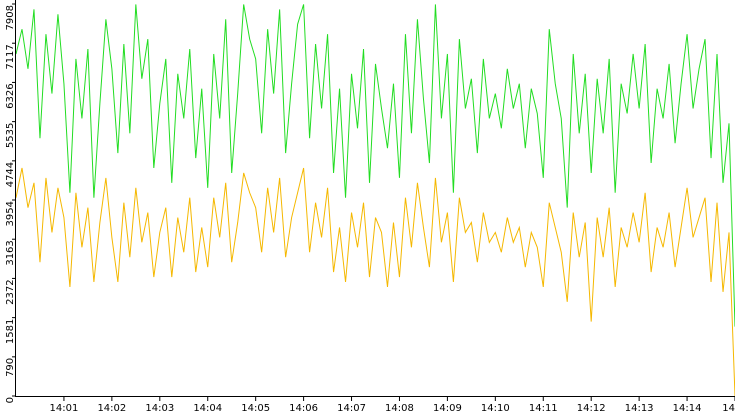 The height and width of the screenshot is (415, 735). Describe the element at coordinates (10, 135) in the screenshot. I see `y-tick-label: 5535` at that location.